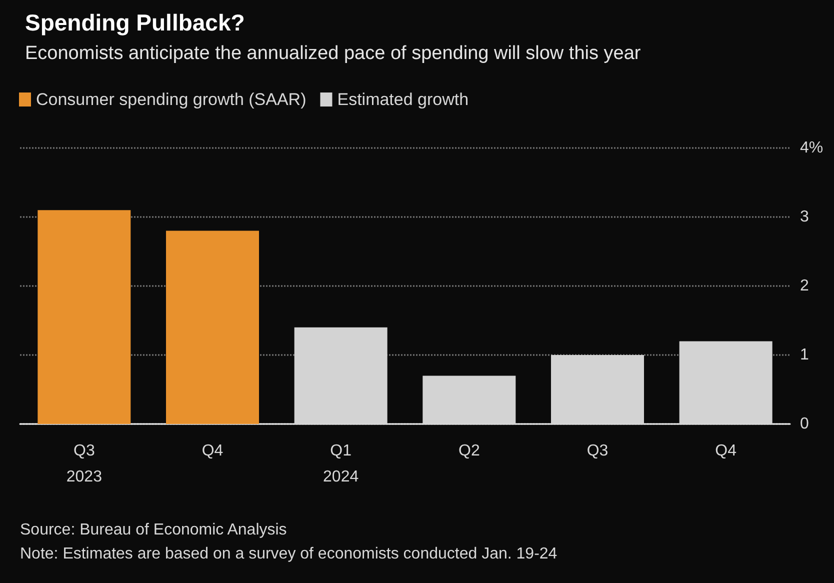  Describe the element at coordinates (469, 451) in the screenshot. I see `x-tick-label: Q2` at that location.